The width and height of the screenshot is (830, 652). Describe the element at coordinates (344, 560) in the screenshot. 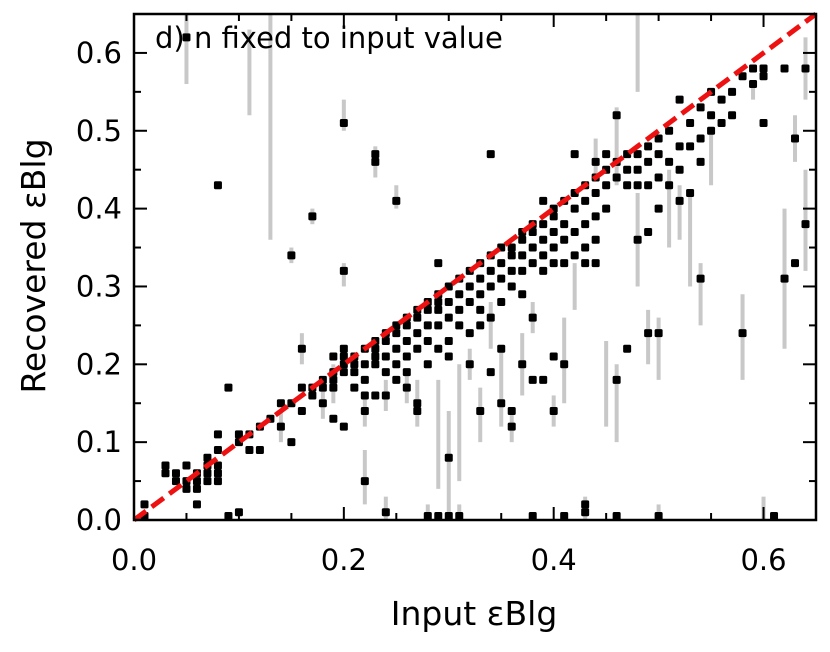

I see `x-tick-label: 0.2` at that location.